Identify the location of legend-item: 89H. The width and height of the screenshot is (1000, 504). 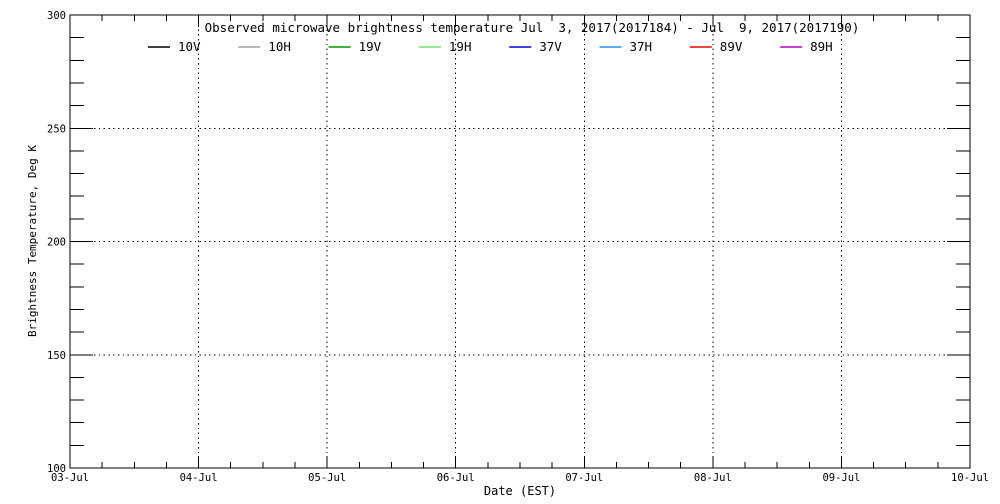
(806, 46).